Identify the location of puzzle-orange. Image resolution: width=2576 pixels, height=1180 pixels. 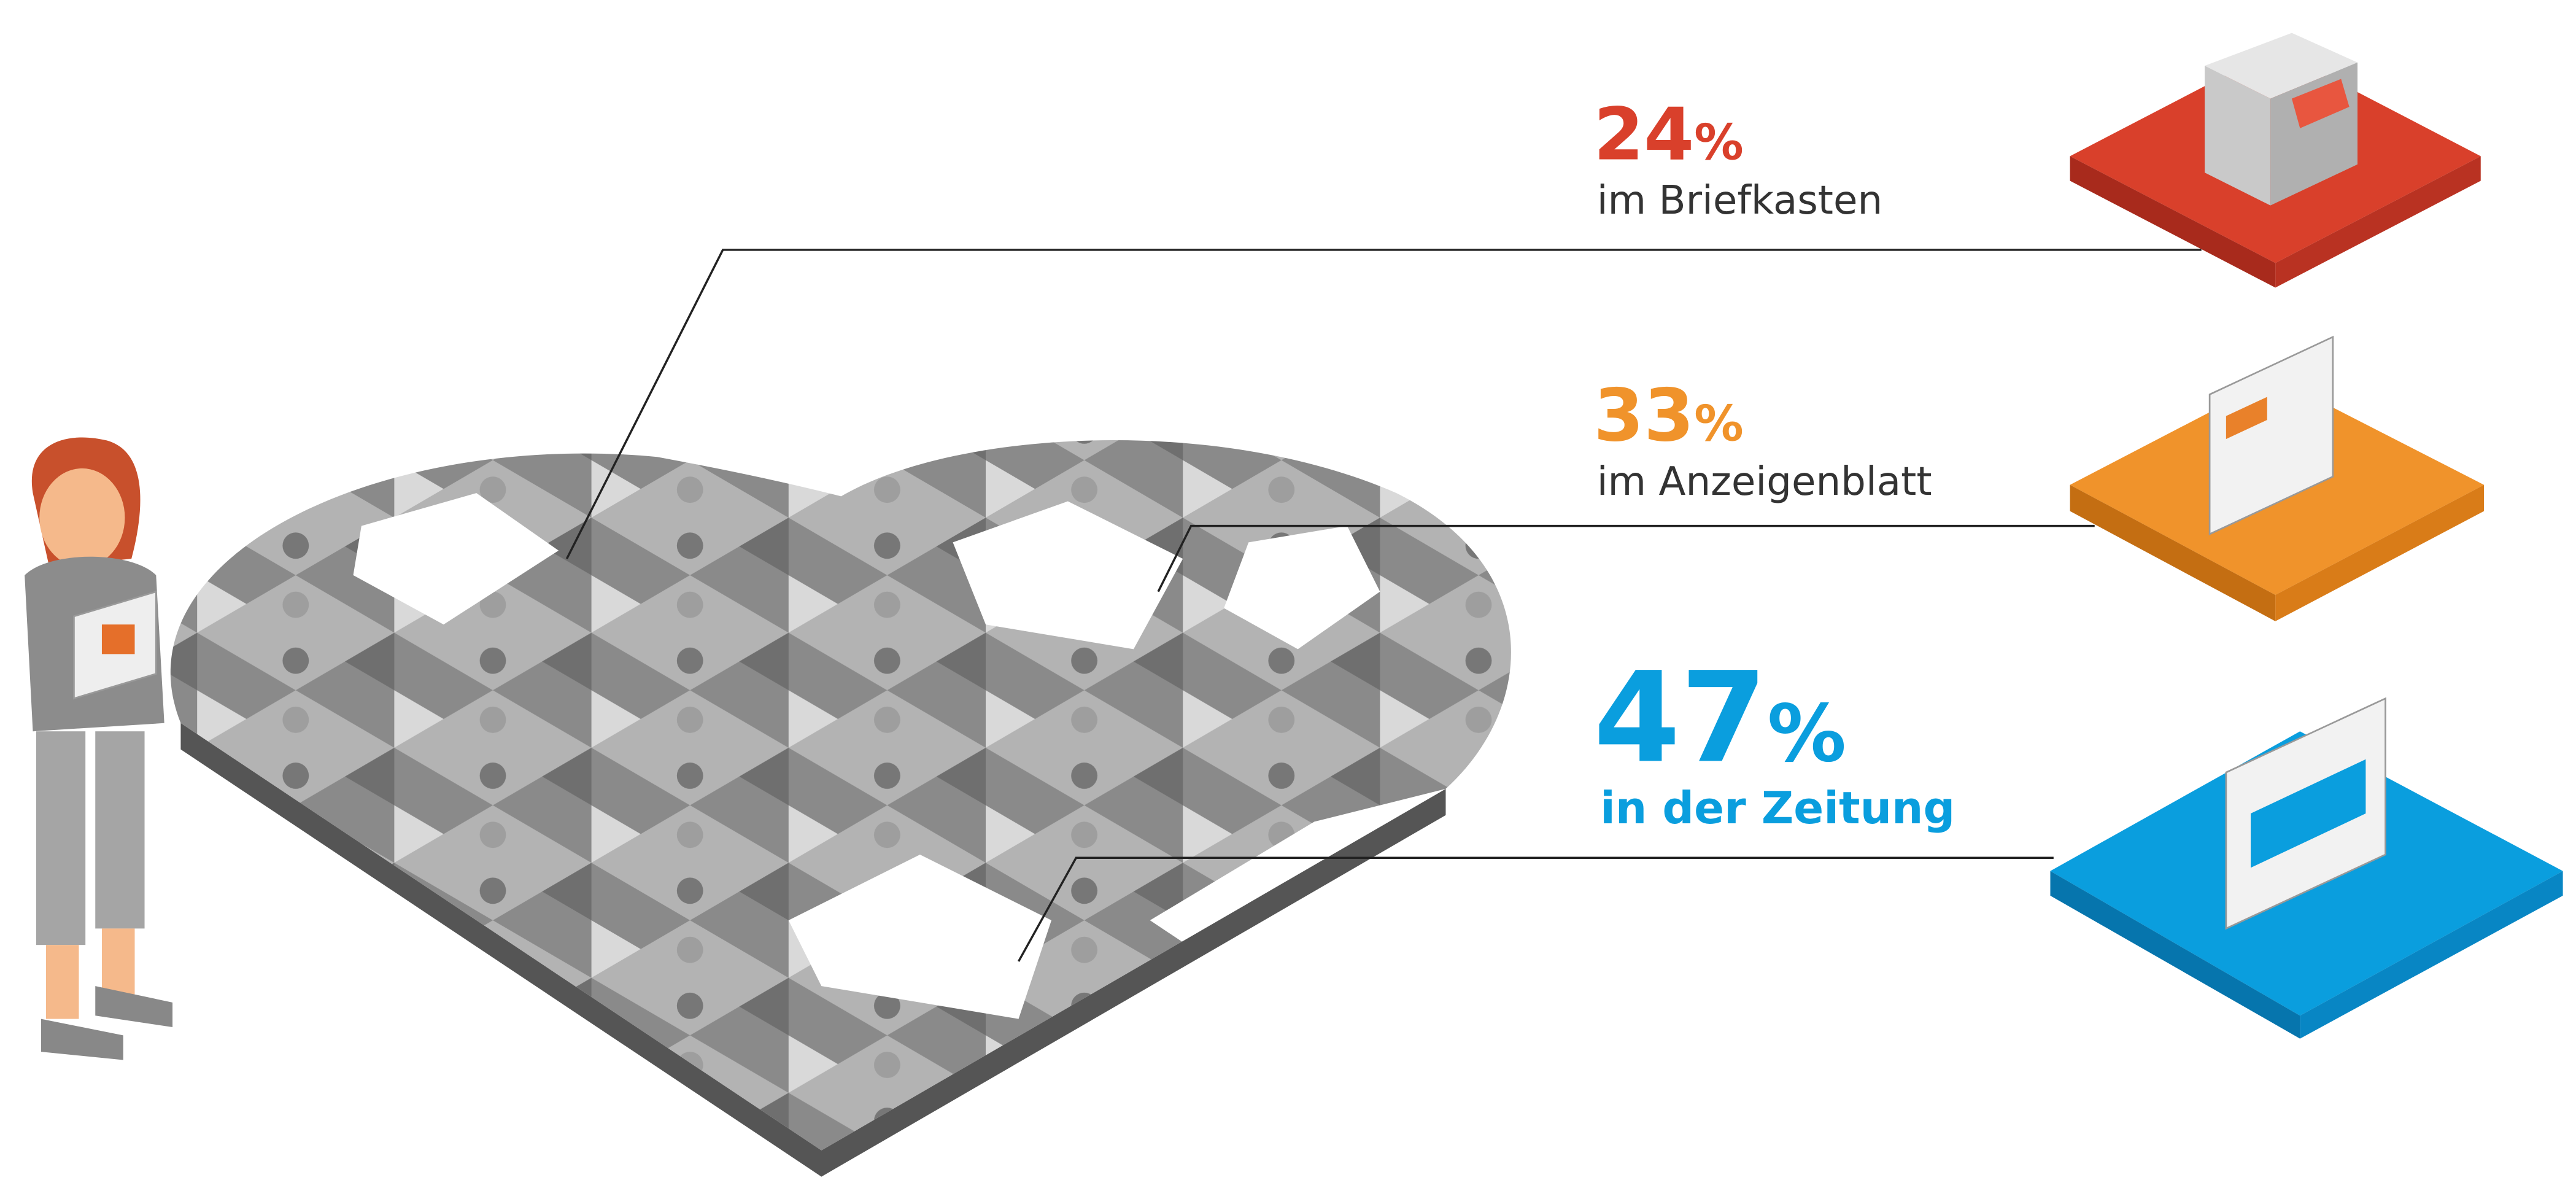
(2277, 478).